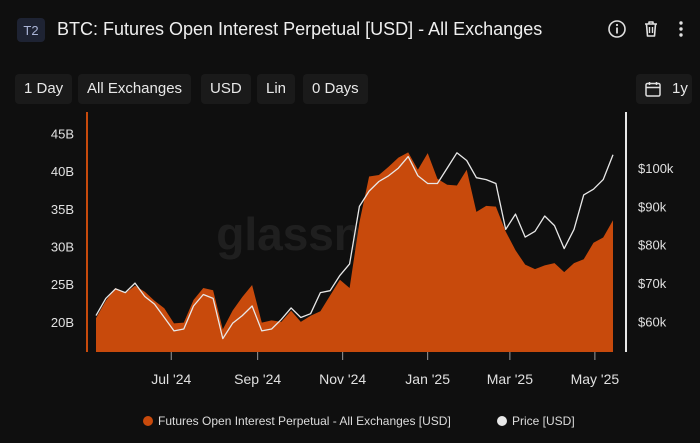 This screenshot has width=700, height=443. I want to click on legend-label: Price [USD], so click(543, 421).